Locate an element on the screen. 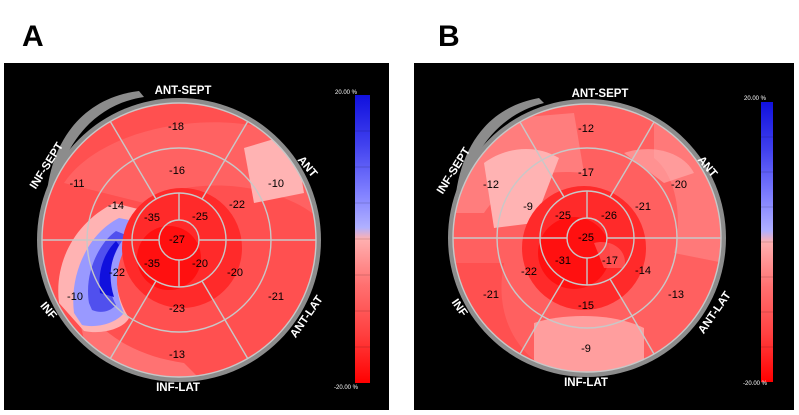  segment-basal-inf-sept: -11 is located at coordinates (76, 184).